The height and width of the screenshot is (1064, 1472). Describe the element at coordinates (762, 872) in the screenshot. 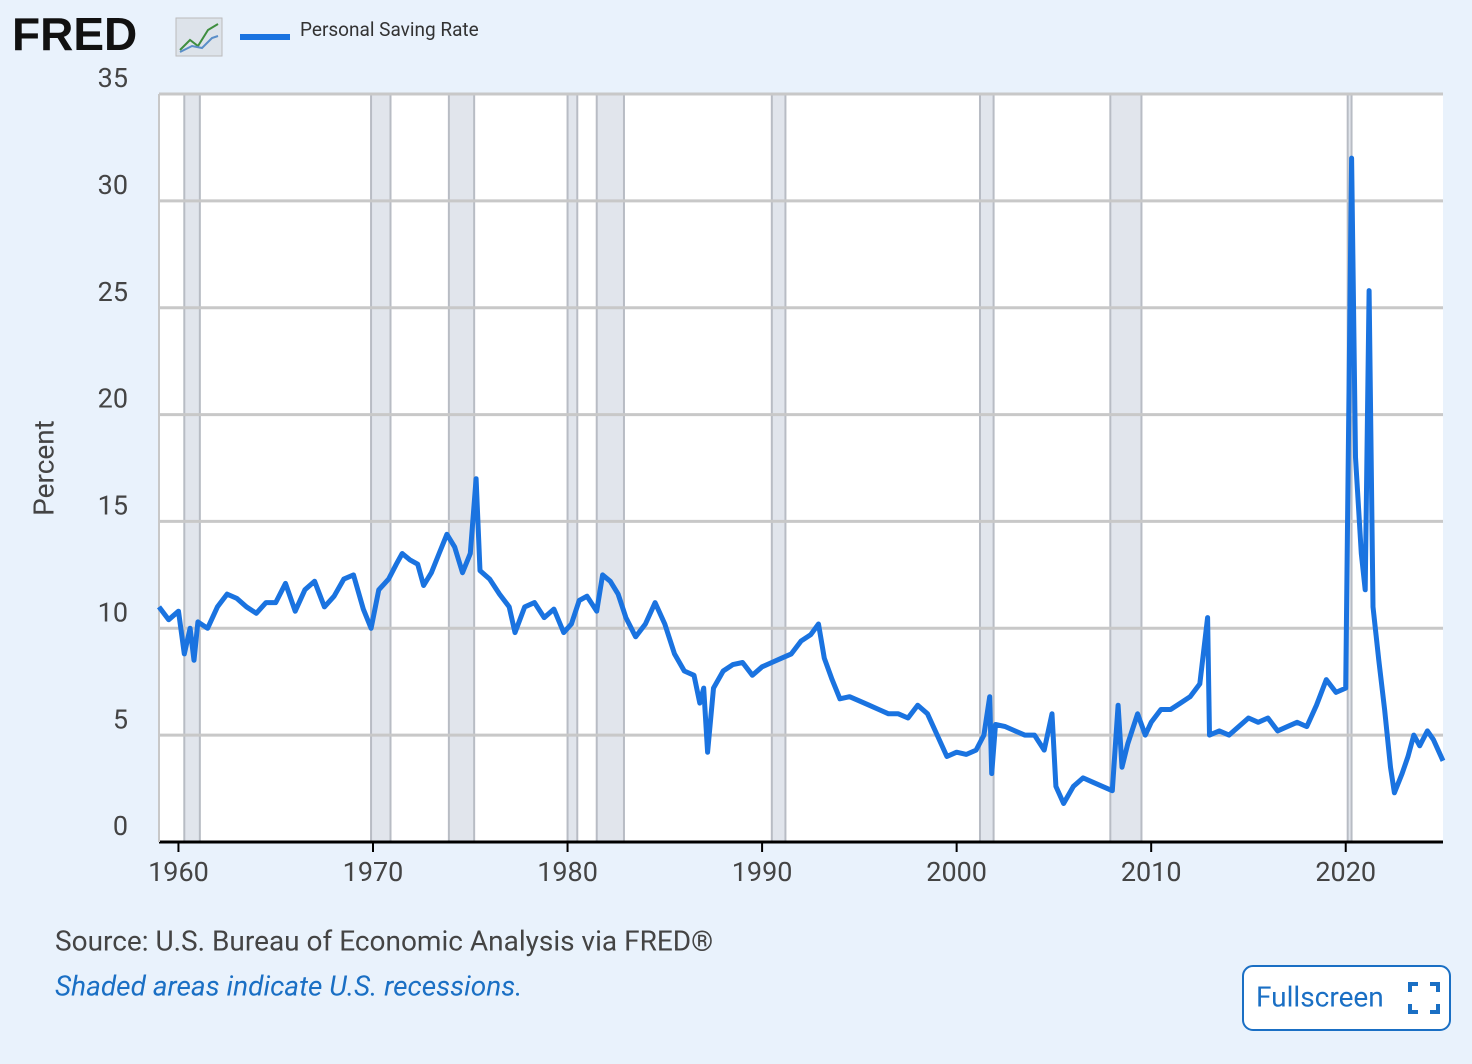

I see `x-tick-label: 1990` at that location.